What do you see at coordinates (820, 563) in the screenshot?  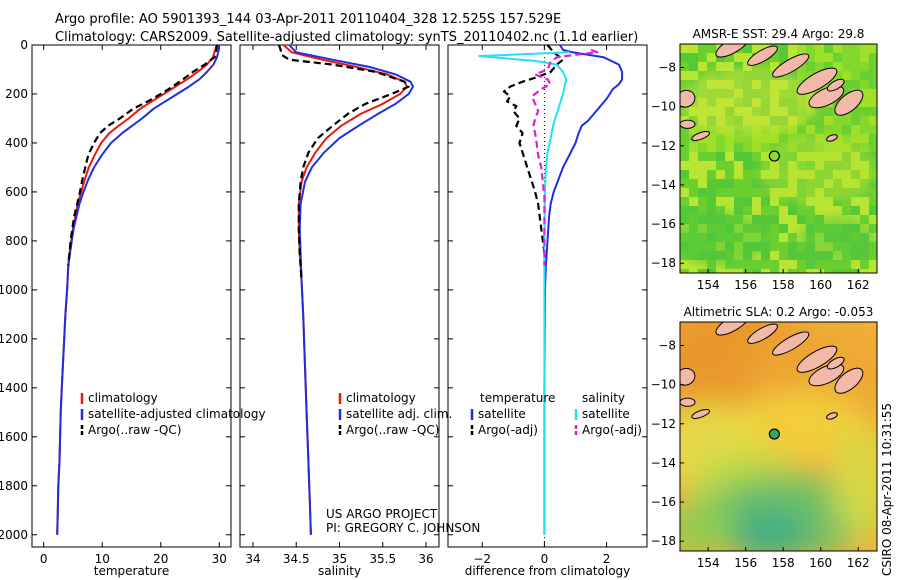 I see `sla-map-x-tick-label: 160` at bounding box center [820, 563].